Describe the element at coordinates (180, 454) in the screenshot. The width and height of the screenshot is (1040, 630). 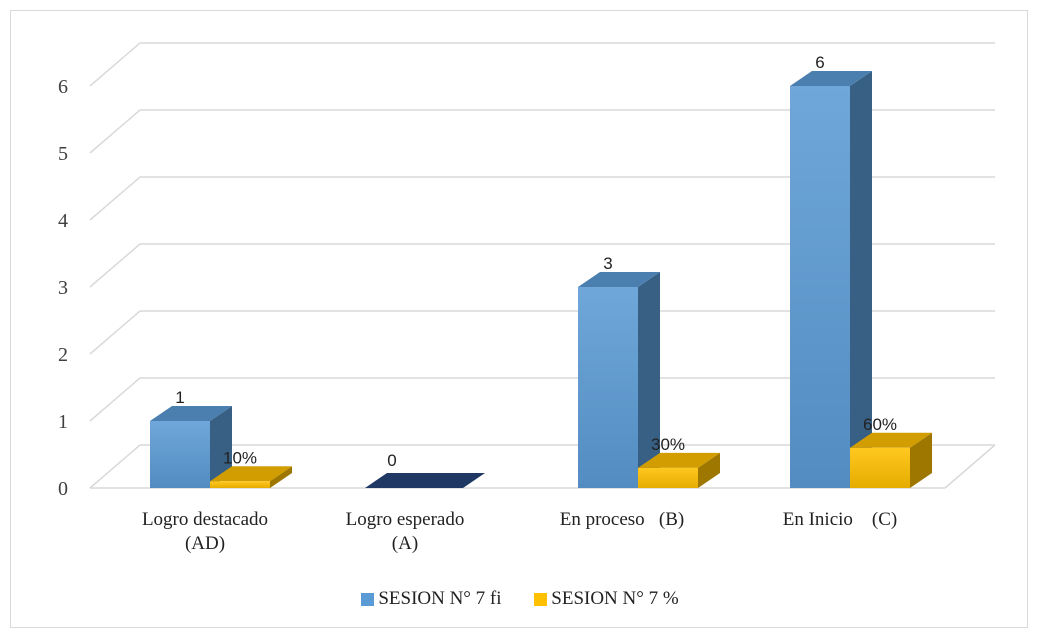
I see `bar-fi-0-front` at that location.